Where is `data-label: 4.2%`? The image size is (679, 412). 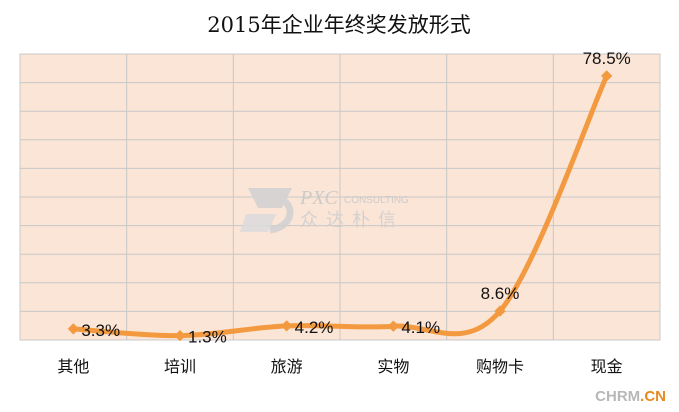
data-label: 4.2% is located at coordinates (314, 327).